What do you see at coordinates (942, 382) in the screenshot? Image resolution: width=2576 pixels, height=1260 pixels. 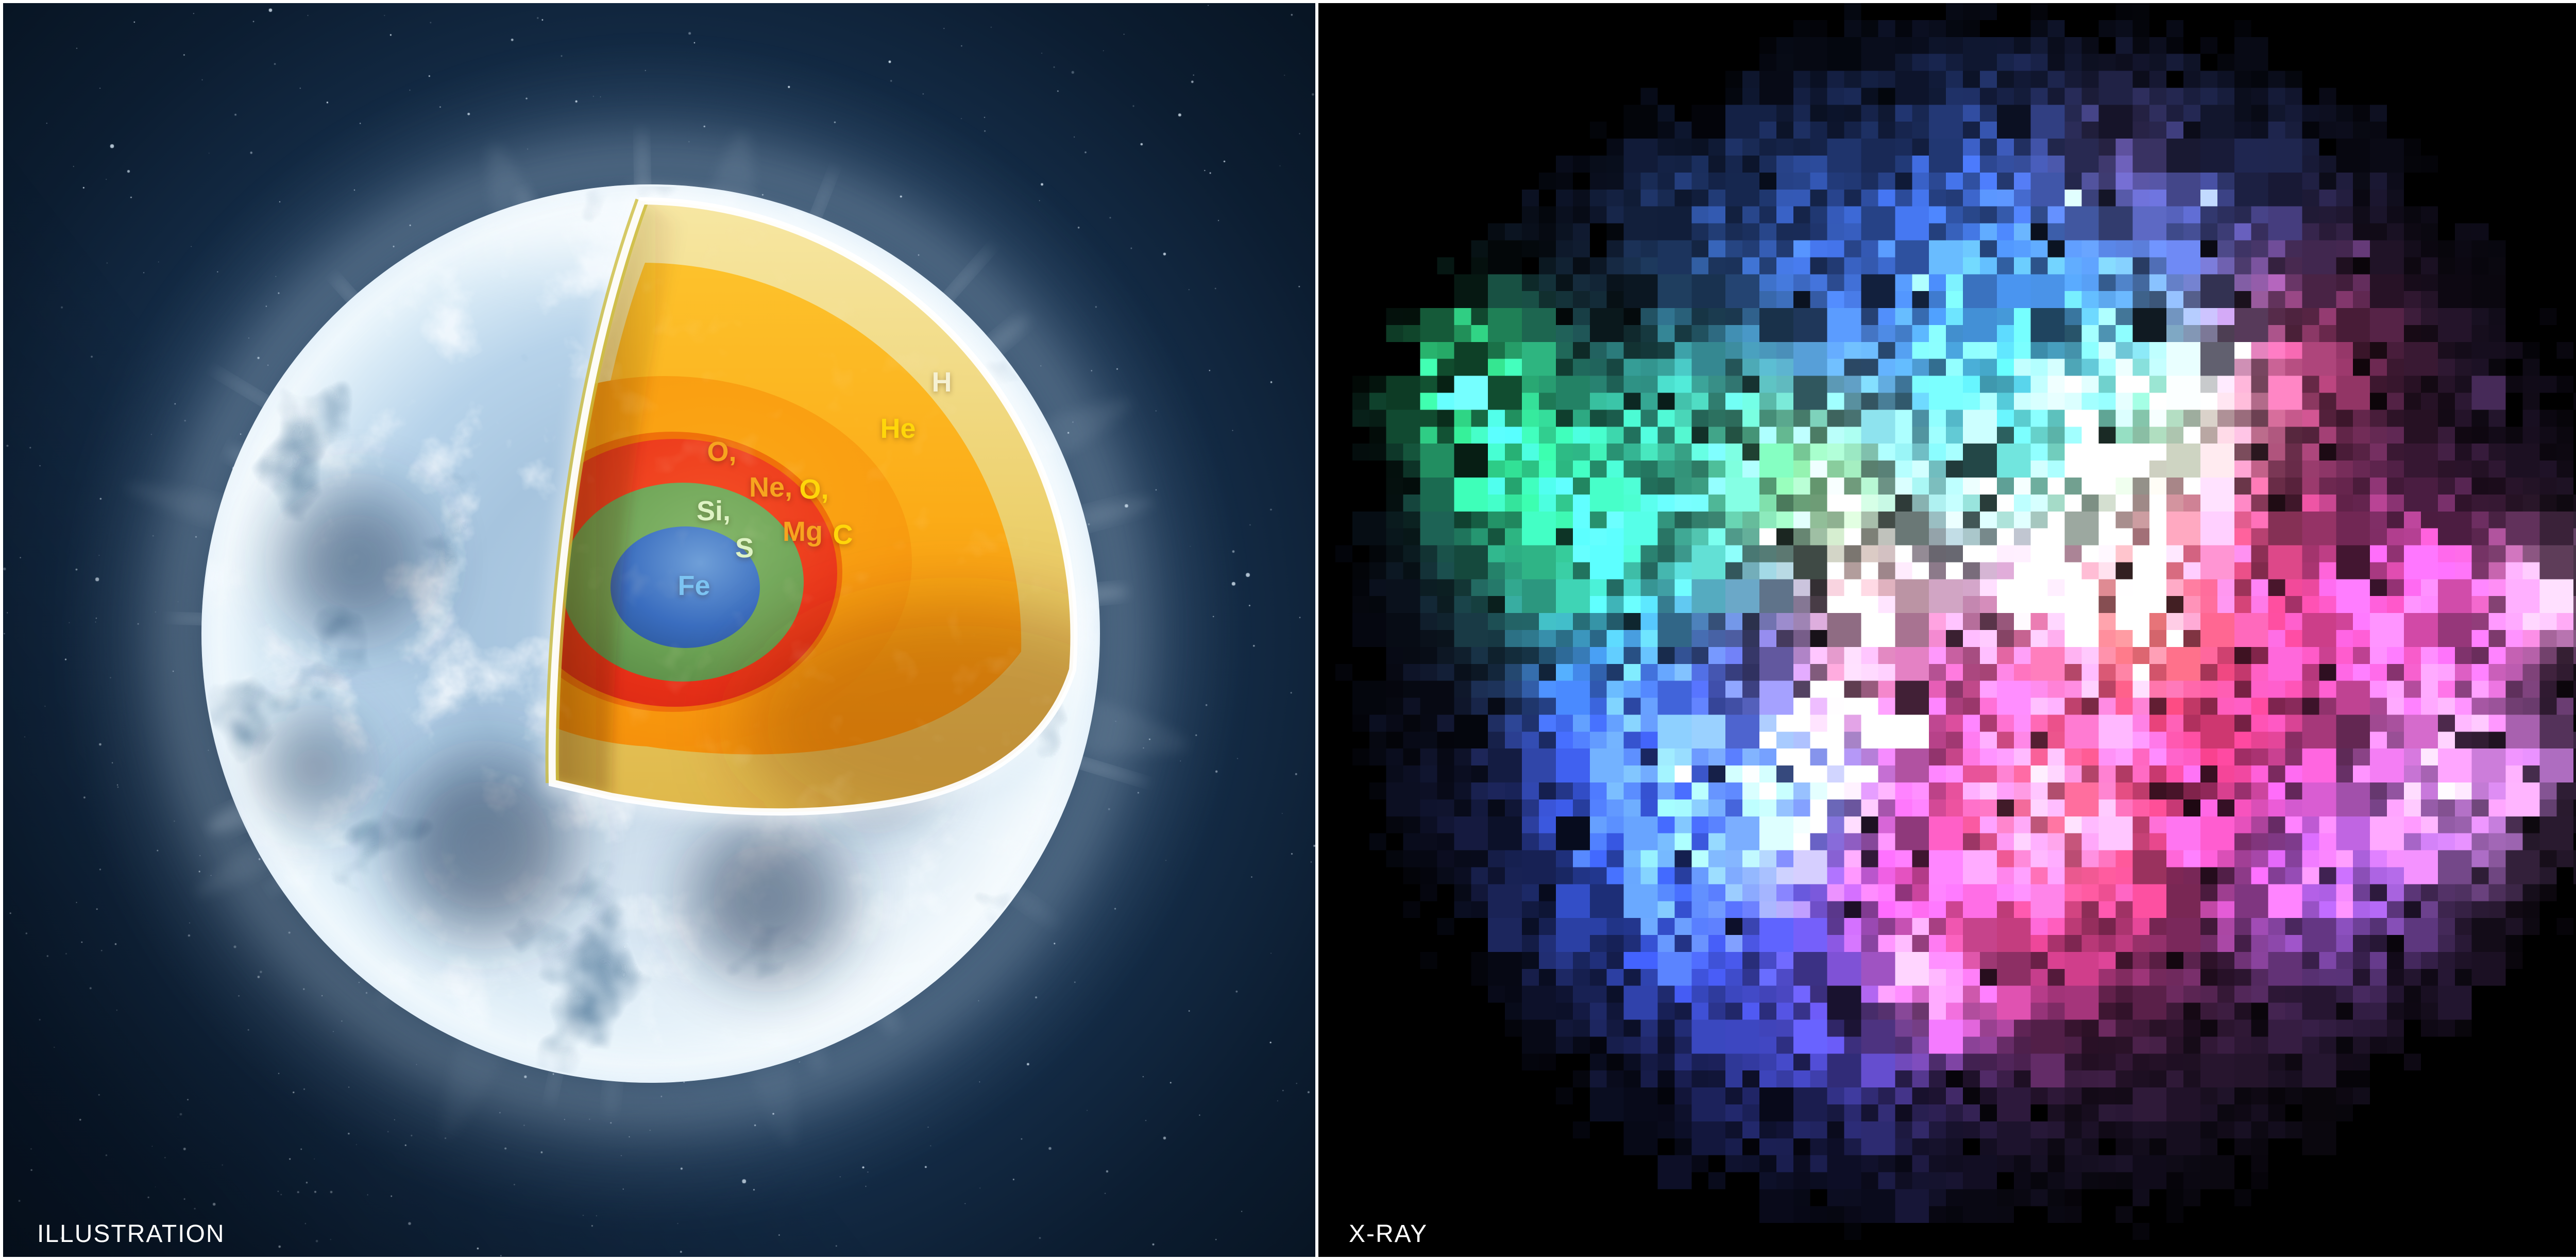 I see `layer-label-h: H` at bounding box center [942, 382].